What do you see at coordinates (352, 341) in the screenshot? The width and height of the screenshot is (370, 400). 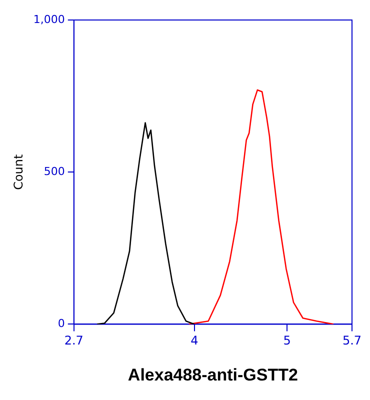 I see `x-tick-label: 5.7` at bounding box center [352, 341].